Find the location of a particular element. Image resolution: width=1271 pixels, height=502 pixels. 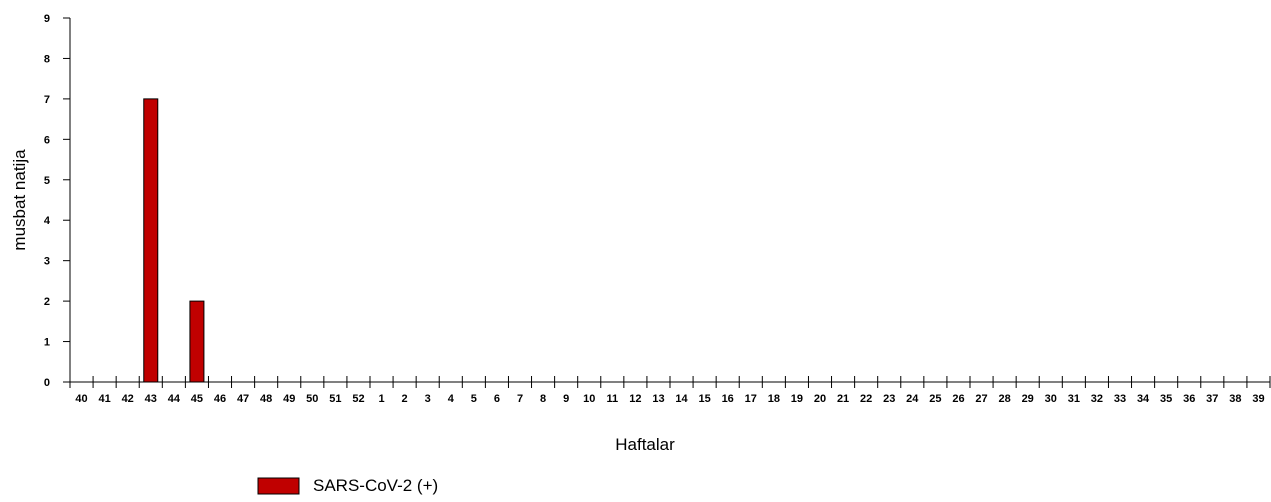

x-tick-label: 29 is located at coordinates (1028, 399).